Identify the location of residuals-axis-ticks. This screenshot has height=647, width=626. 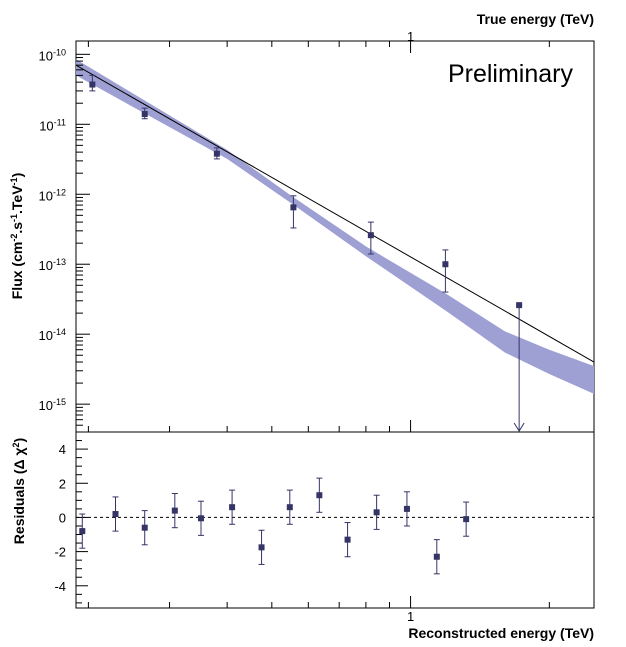
(82, 517).